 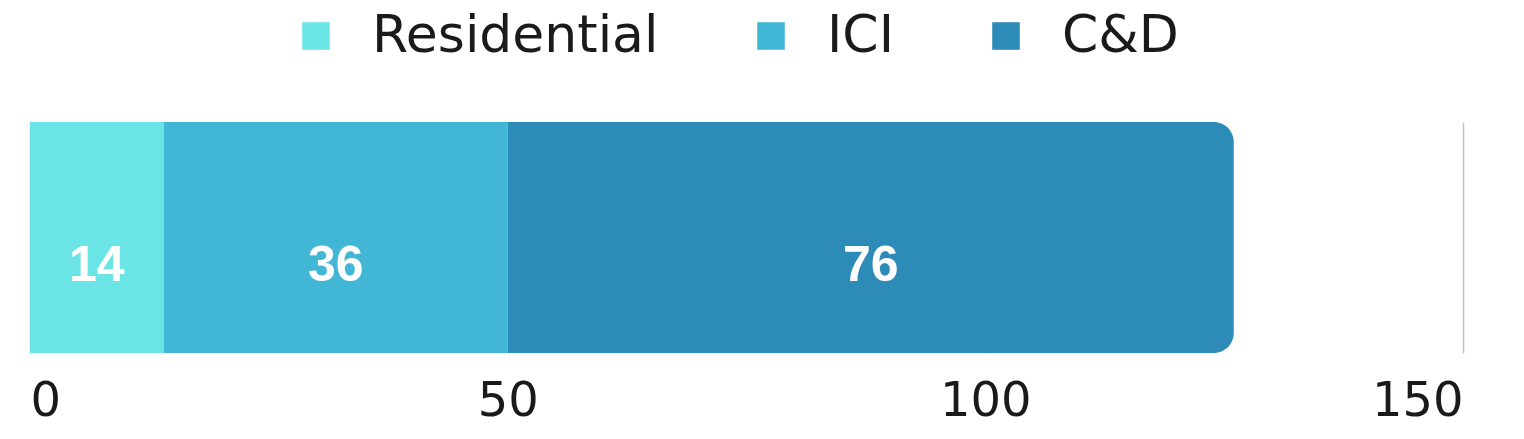 I want to click on x-tick-label: 100, so click(x=986, y=398).